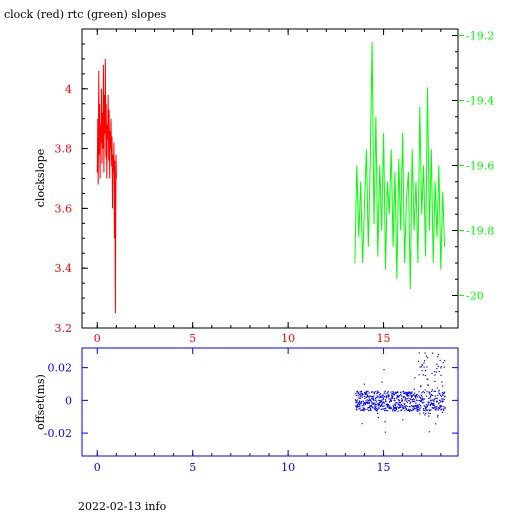  I want to click on top-left-y-tick-label: 3.2, so click(64, 328).